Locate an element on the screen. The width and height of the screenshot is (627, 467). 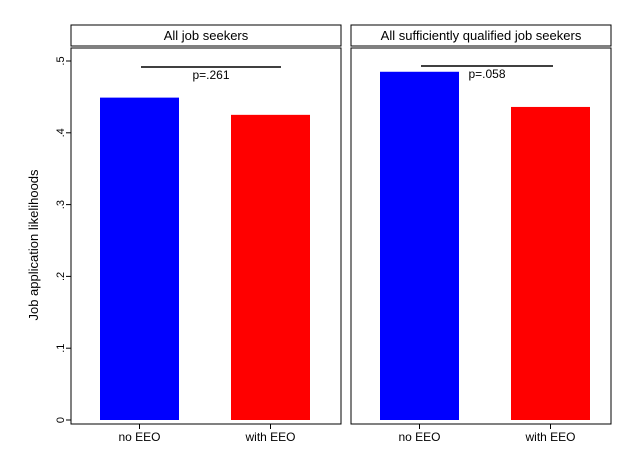
y-tick-label-5: .5 is located at coordinates (61, 60).